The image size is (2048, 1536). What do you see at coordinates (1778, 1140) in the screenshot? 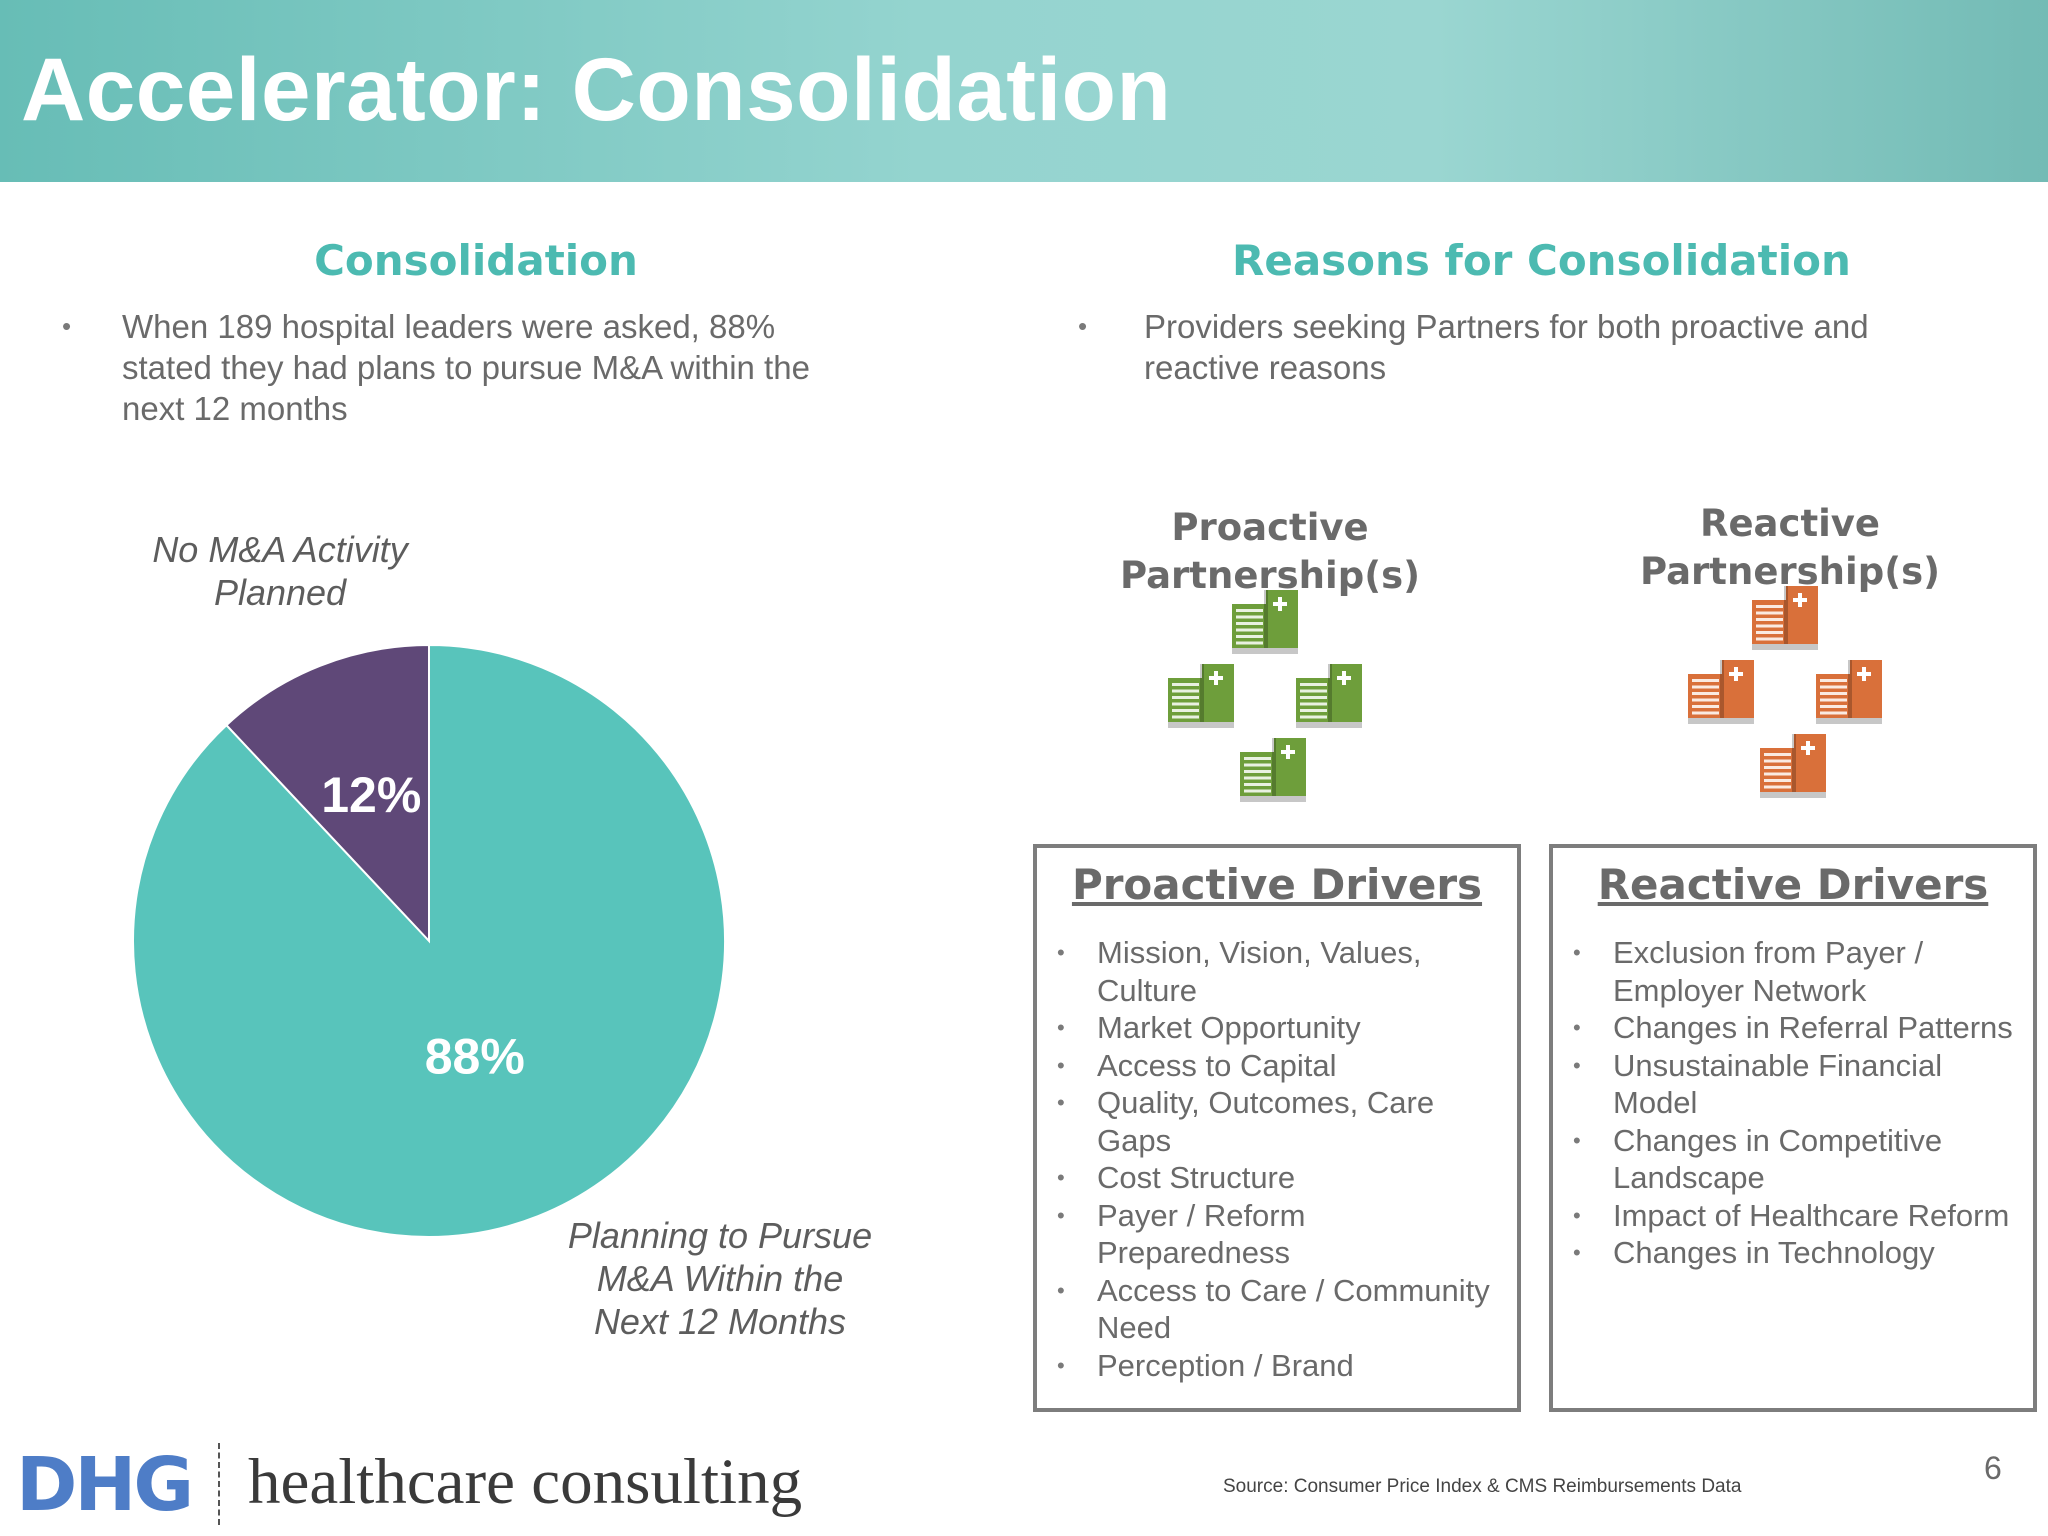
I see `driver-item-line: Changes in Competitive` at bounding box center [1778, 1140].